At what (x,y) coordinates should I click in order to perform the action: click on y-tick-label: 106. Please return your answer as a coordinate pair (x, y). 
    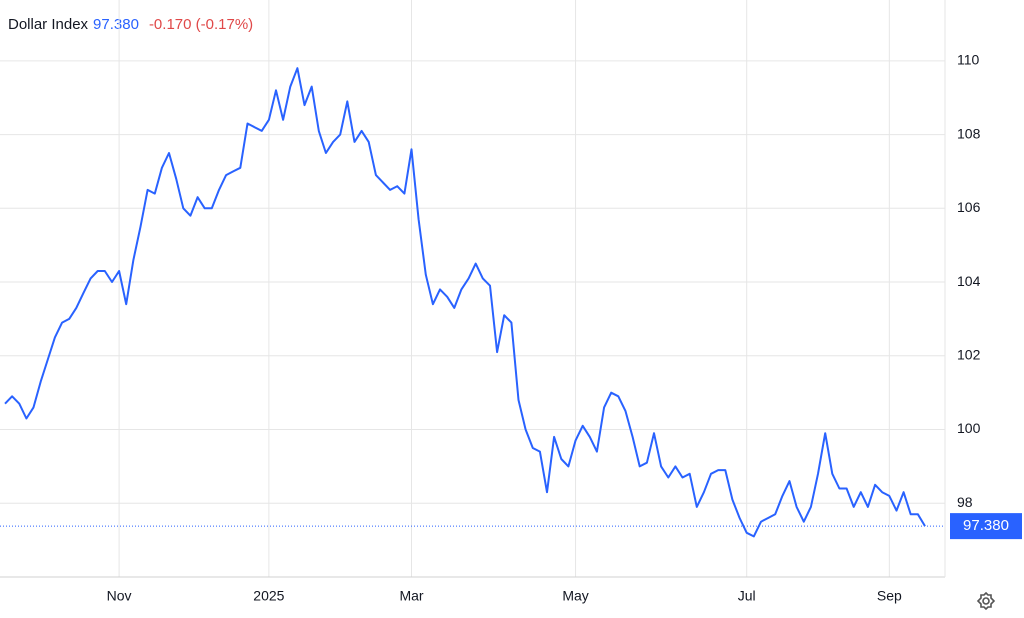
    Looking at the image, I should click on (969, 207).